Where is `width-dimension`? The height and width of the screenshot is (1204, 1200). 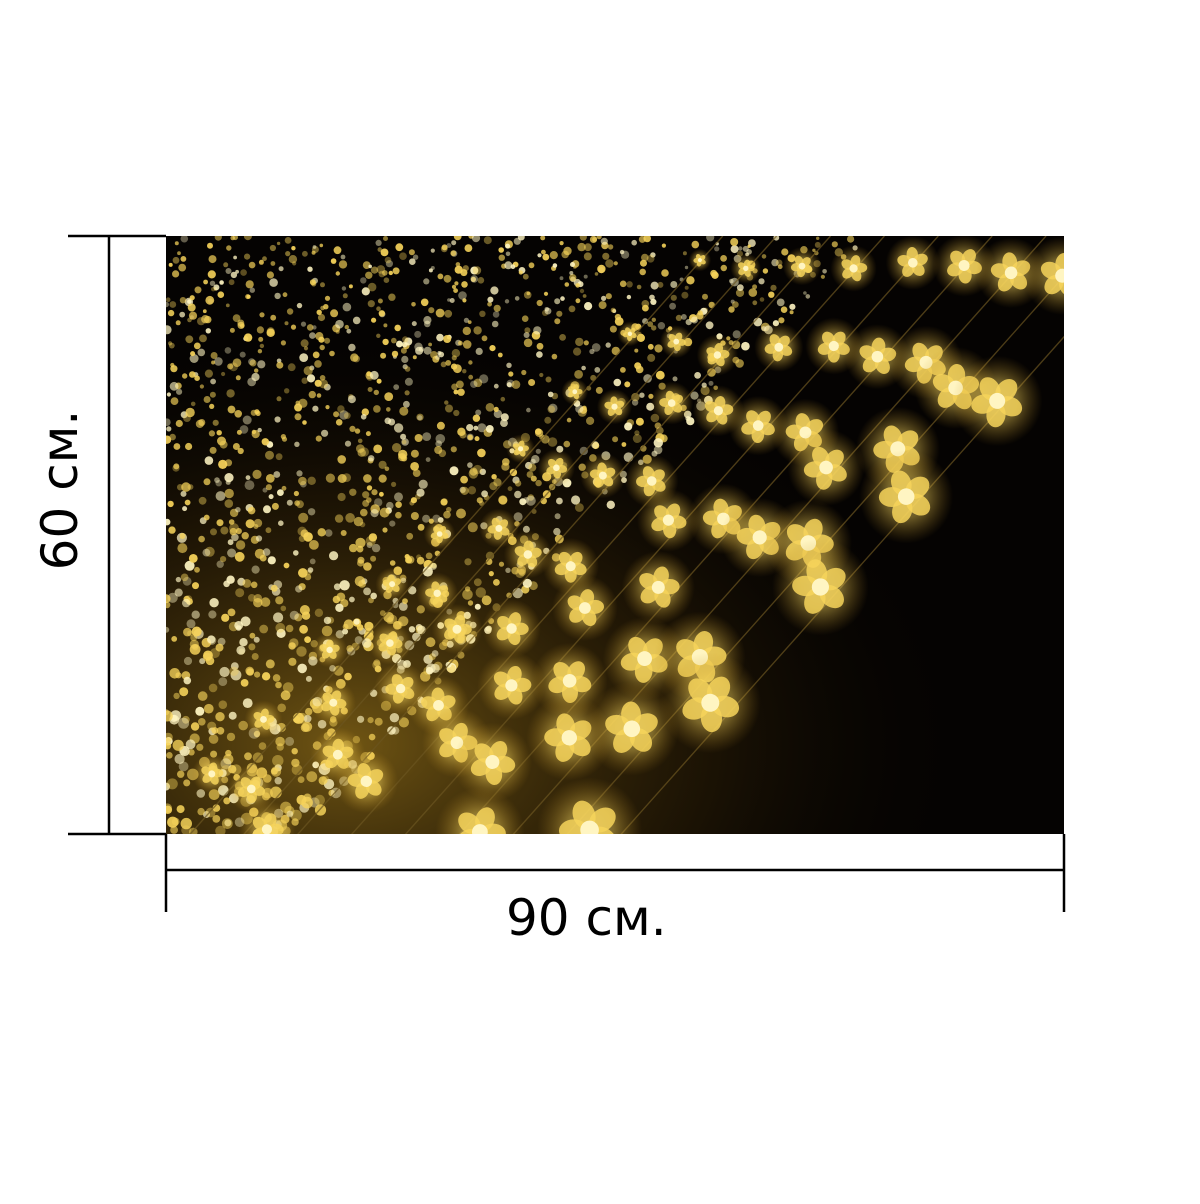 width-dimension is located at coordinates (615, 873).